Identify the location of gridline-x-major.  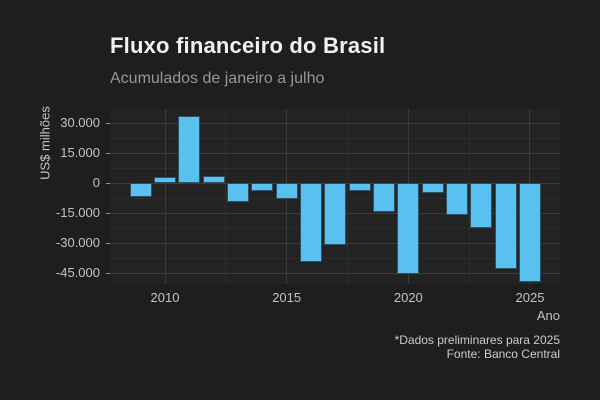
(165, 196).